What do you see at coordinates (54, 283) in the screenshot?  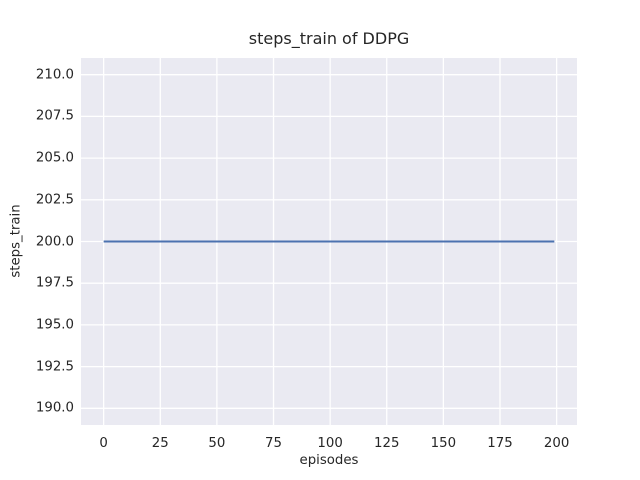 I see `y-tick-label: 197.5` at bounding box center [54, 283].